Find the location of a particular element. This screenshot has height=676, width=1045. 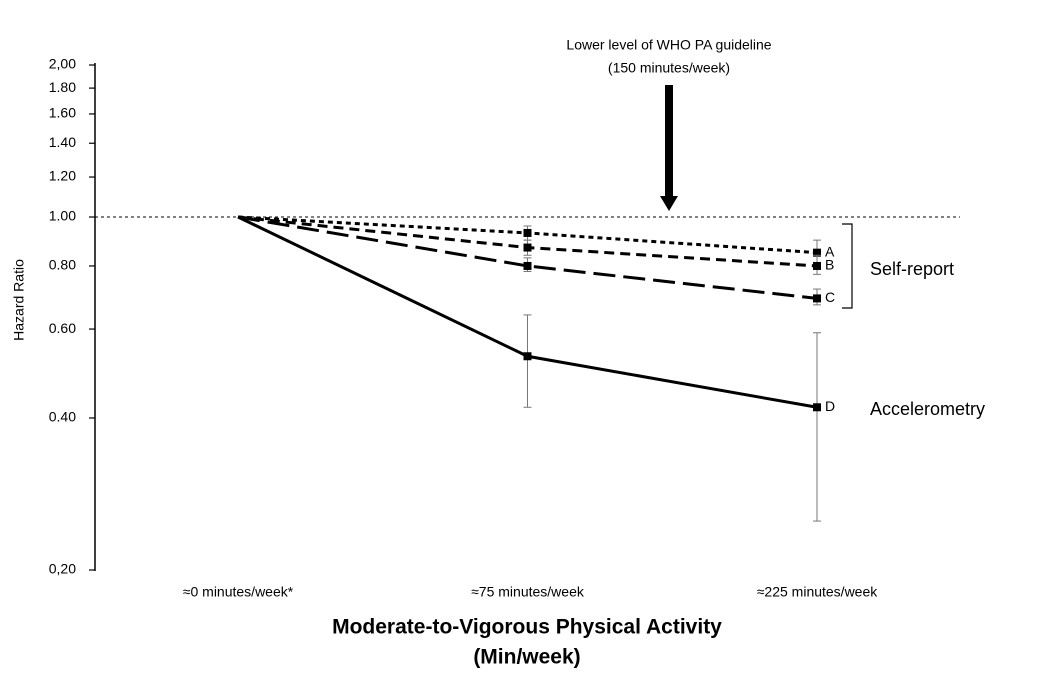

x-tick-label: ≈225 minutes/week is located at coordinates (818, 592).